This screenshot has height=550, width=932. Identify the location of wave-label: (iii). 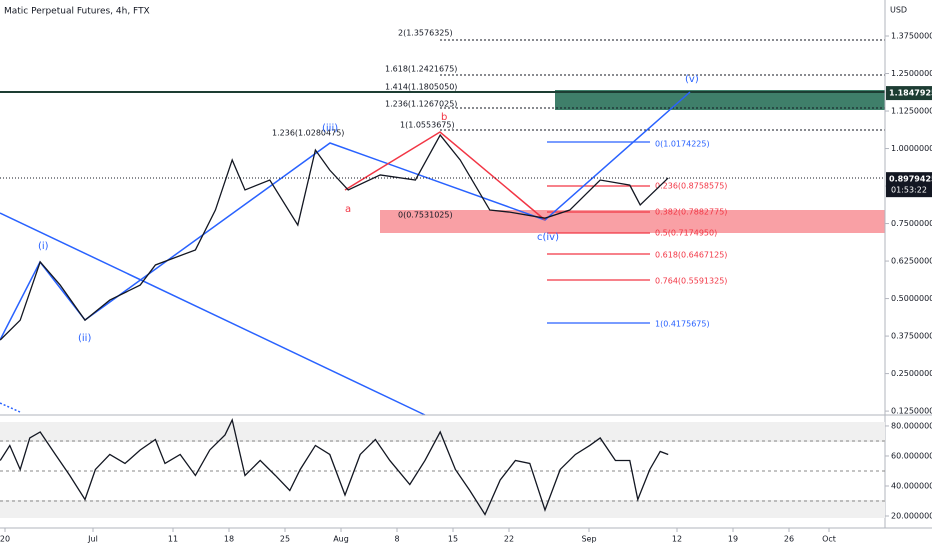
(330, 128).